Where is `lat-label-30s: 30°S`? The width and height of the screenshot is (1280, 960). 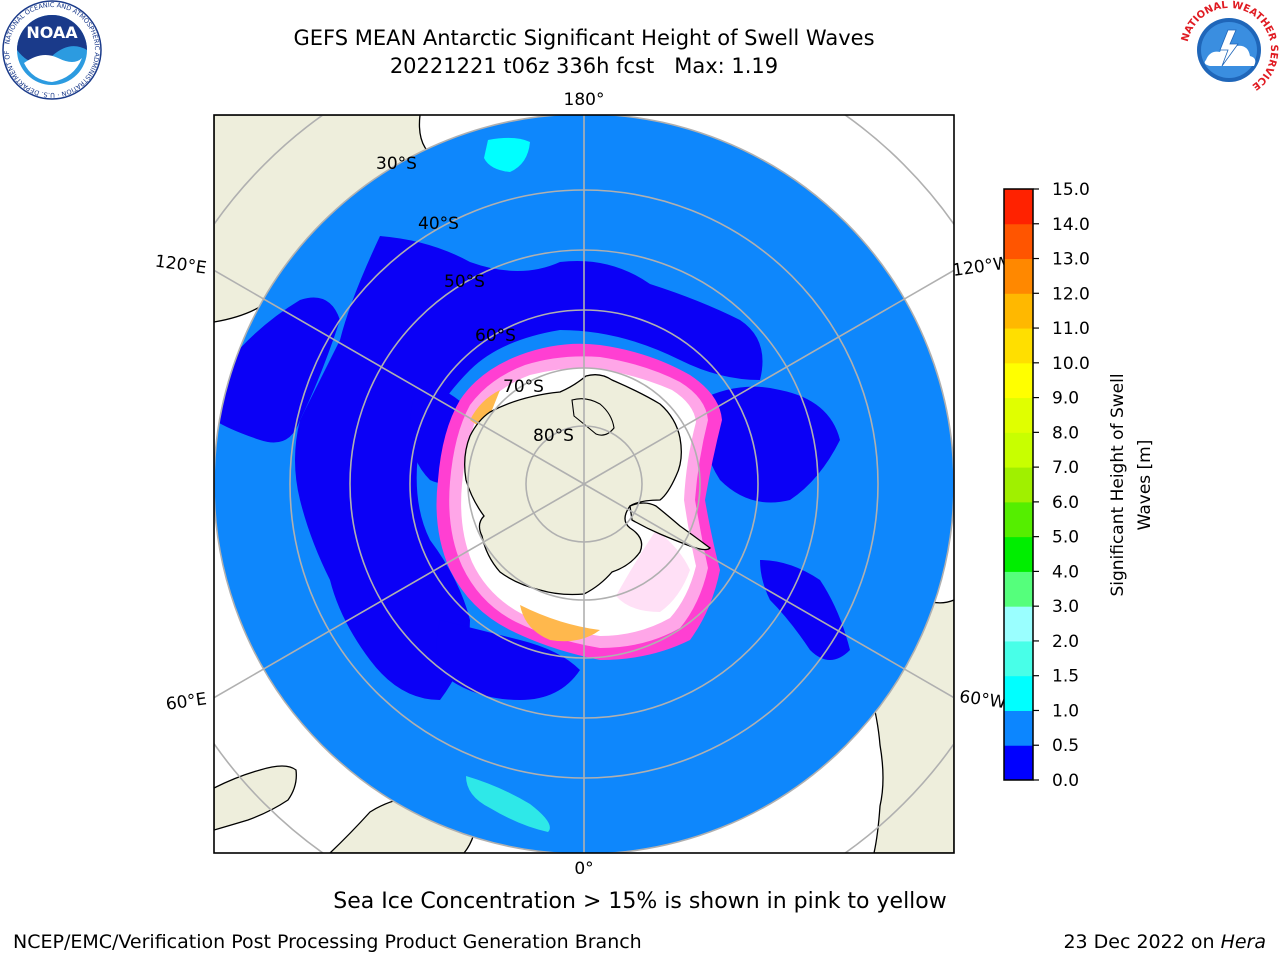
lat-label-30s: 30°S is located at coordinates (396, 164).